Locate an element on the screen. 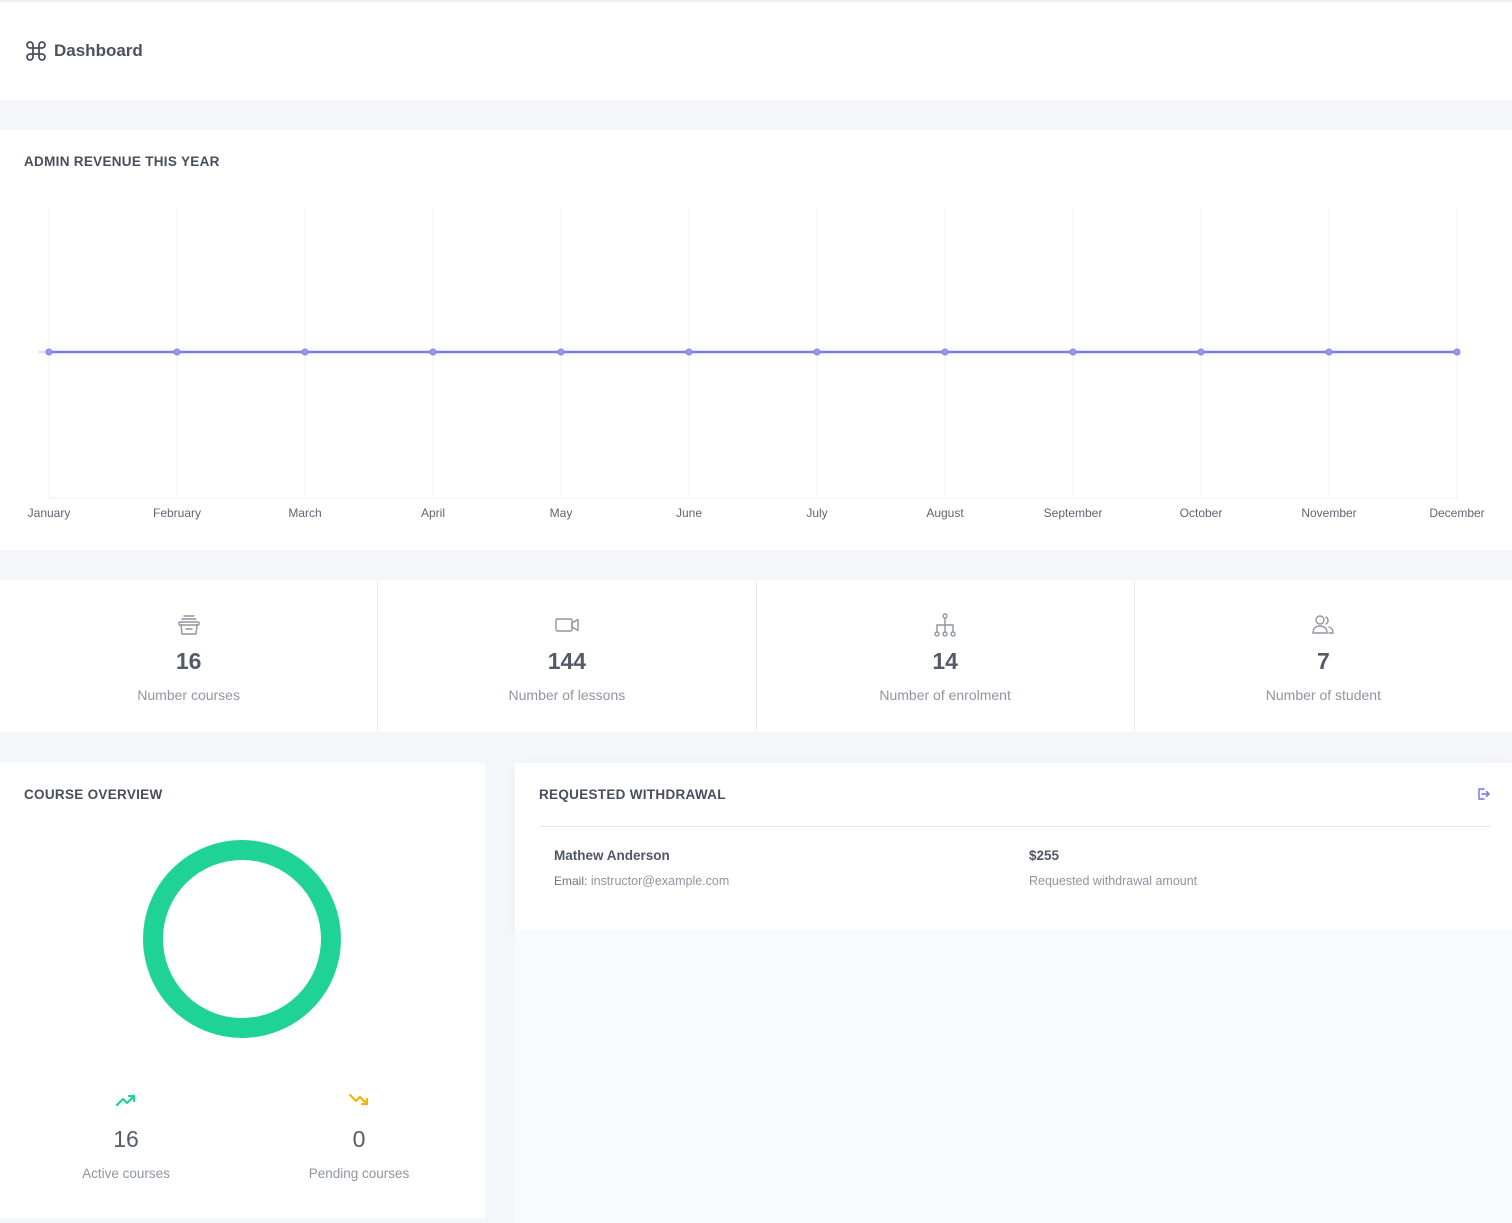  withdrawal-divider is located at coordinates (1014, 826).